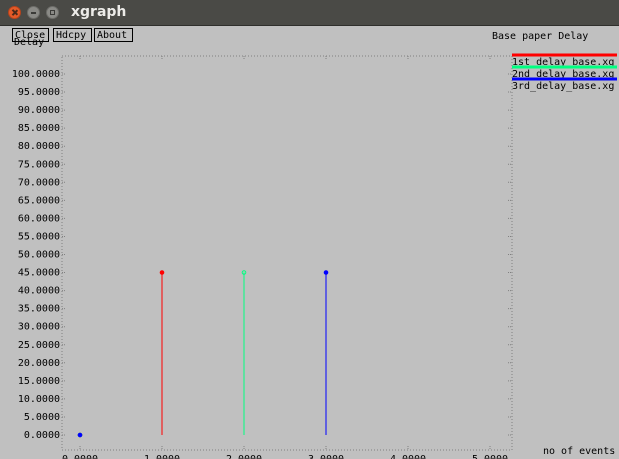 This screenshot has width=619, height=459. I want to click on legend-label: 1st_delay_base.xg, so click(563, 62).